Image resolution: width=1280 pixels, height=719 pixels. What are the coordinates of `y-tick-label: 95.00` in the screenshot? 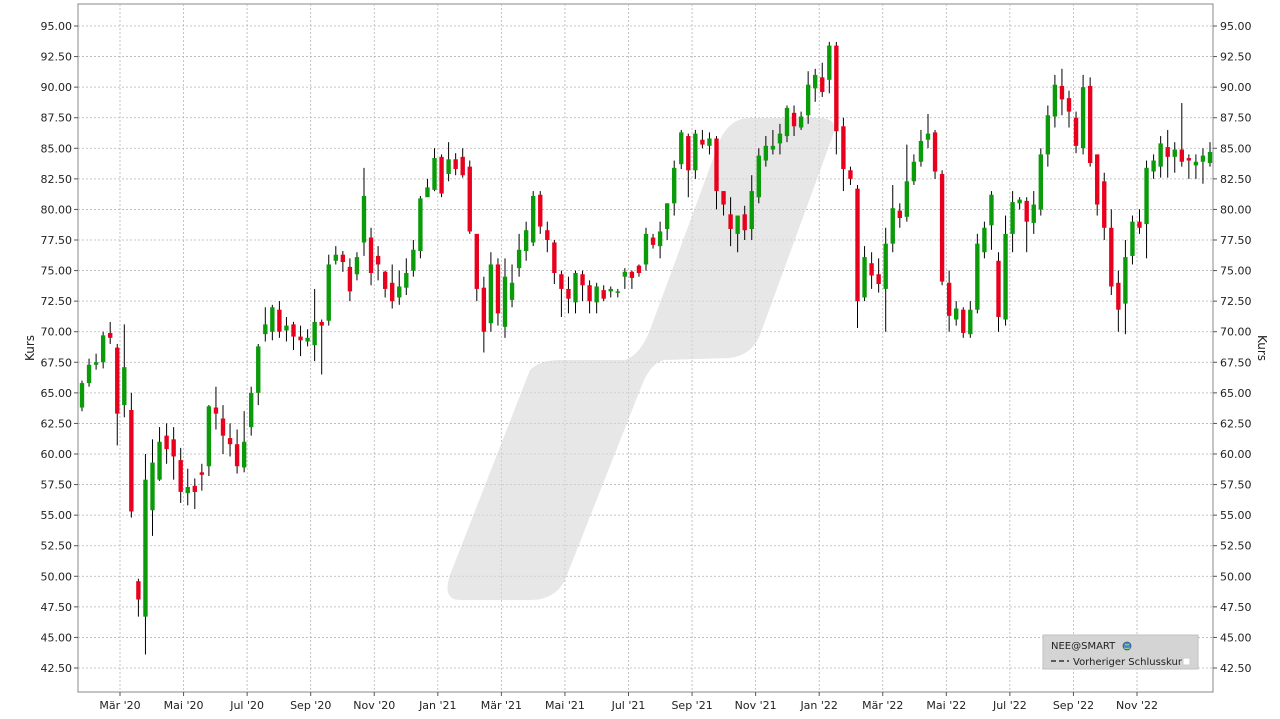 It's located at (57, 26).